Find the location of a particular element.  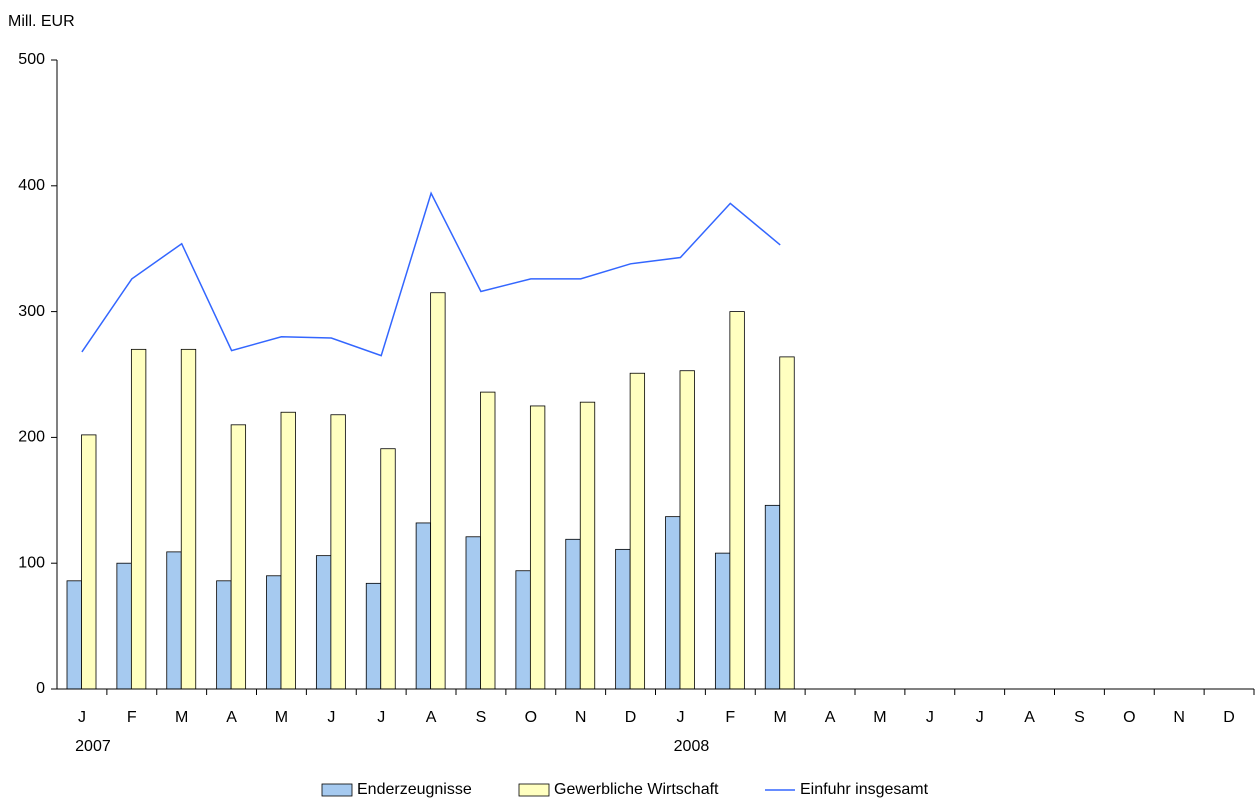

legend-label: Gewerbliche Wirtschaft is located at coordinates (636, 789).